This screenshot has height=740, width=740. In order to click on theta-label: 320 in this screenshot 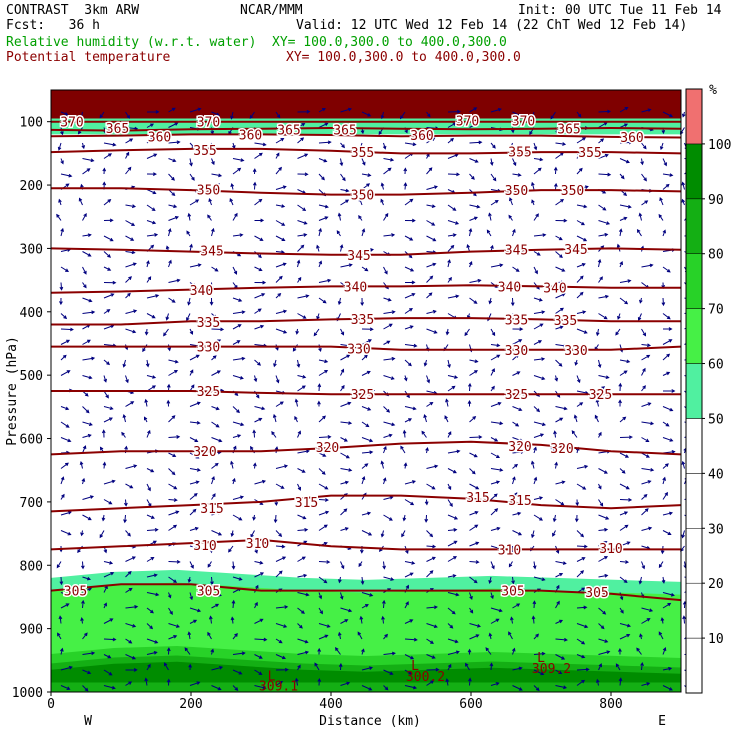, I will do `click(204, 452)`.